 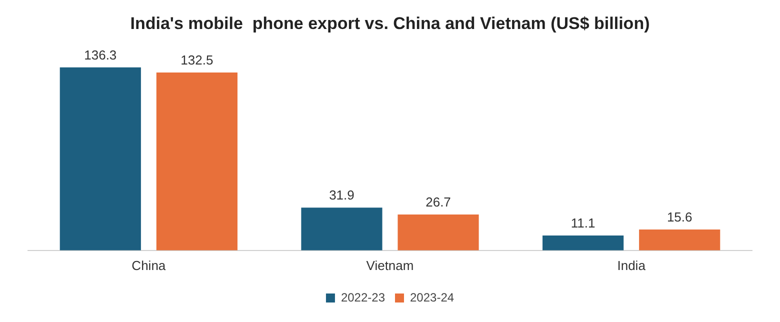 I want to click on data-label: 136.3, so click(x=100, y=54).